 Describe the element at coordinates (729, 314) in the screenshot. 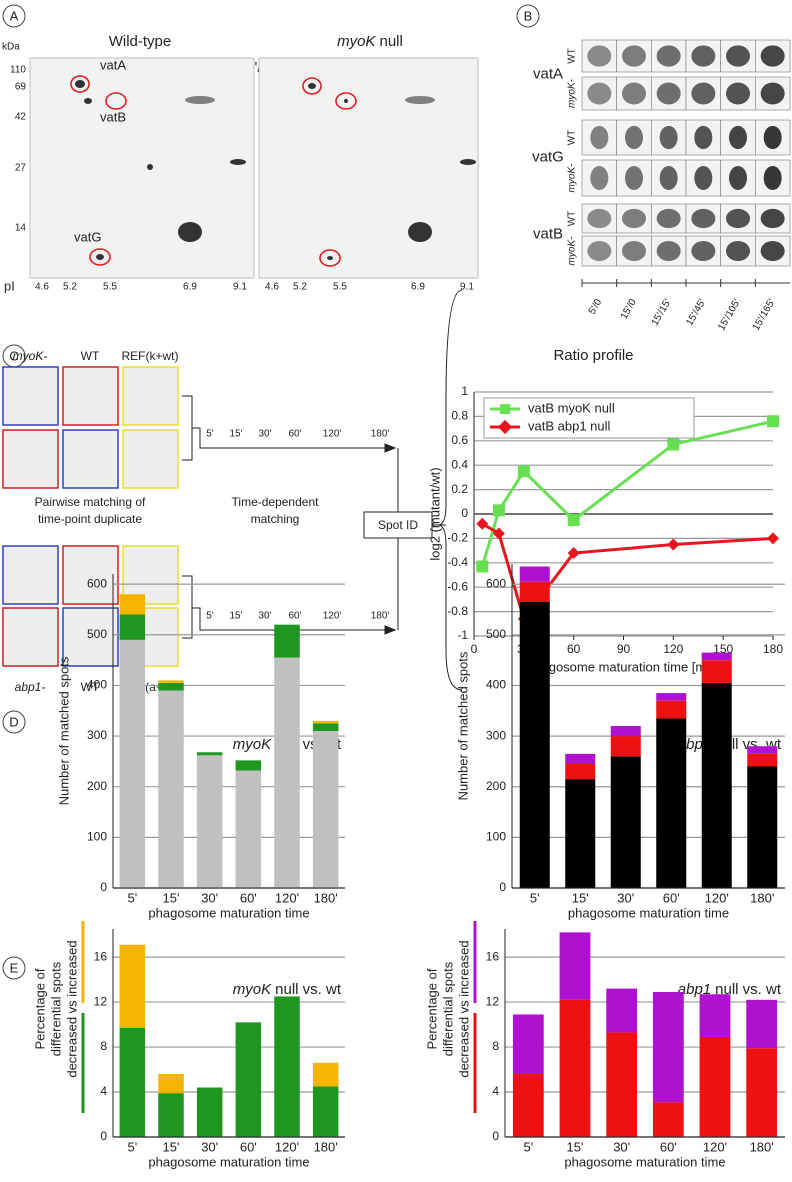

I see `time-label: 15'/105'` at that location.